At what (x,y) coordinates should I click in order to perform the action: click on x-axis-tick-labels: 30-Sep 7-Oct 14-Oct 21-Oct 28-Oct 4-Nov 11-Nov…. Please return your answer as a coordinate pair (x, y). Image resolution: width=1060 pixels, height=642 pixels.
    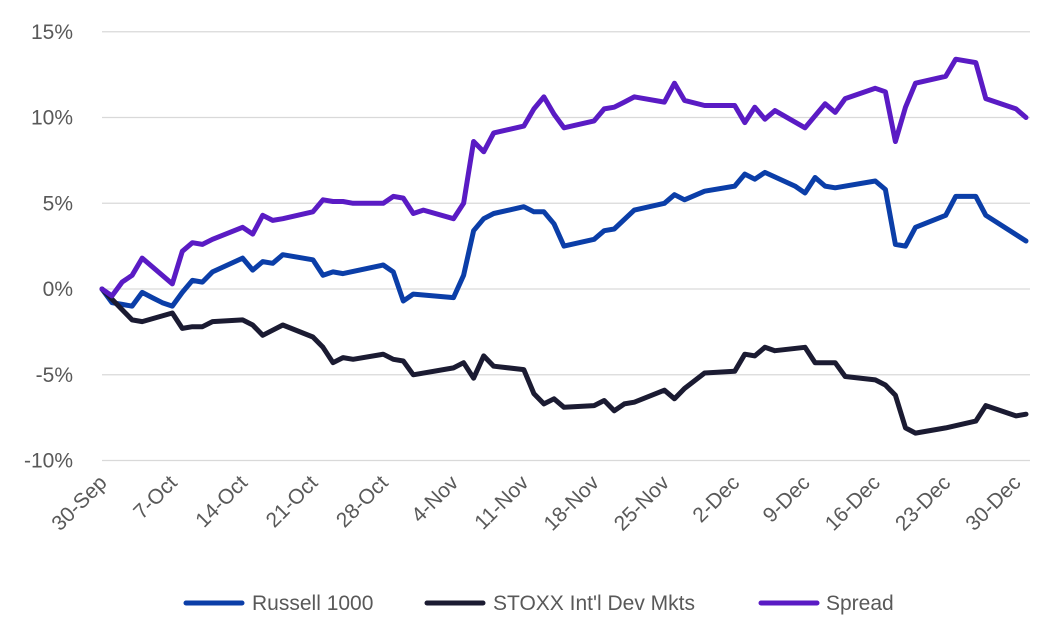
    Looking at the image, I should click on (536, 503).